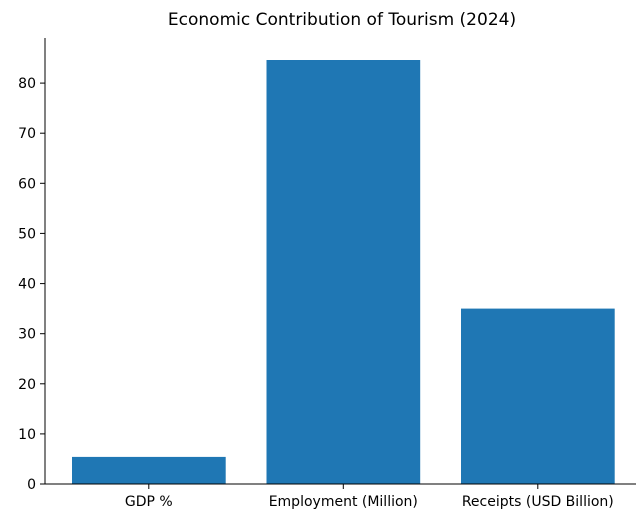 This screenshot has width=636, height=513. What do you see at coordinates (27, 84) in the screenshot?
I see `y-tick-label: 80` at bounding box center [27, 84].